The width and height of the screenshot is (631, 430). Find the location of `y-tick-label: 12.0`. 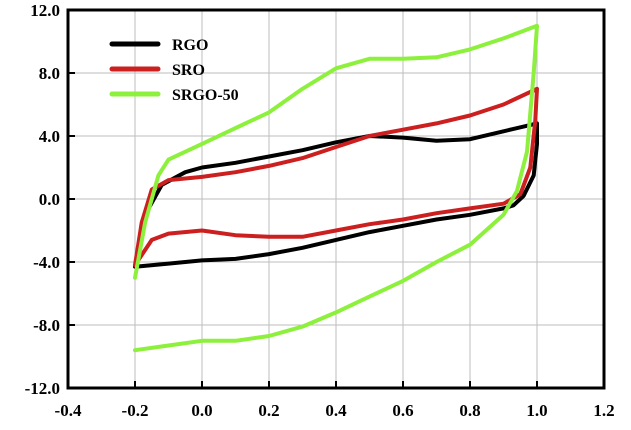

y-tick-label: 12.0 is located at coordinates (45, 10).